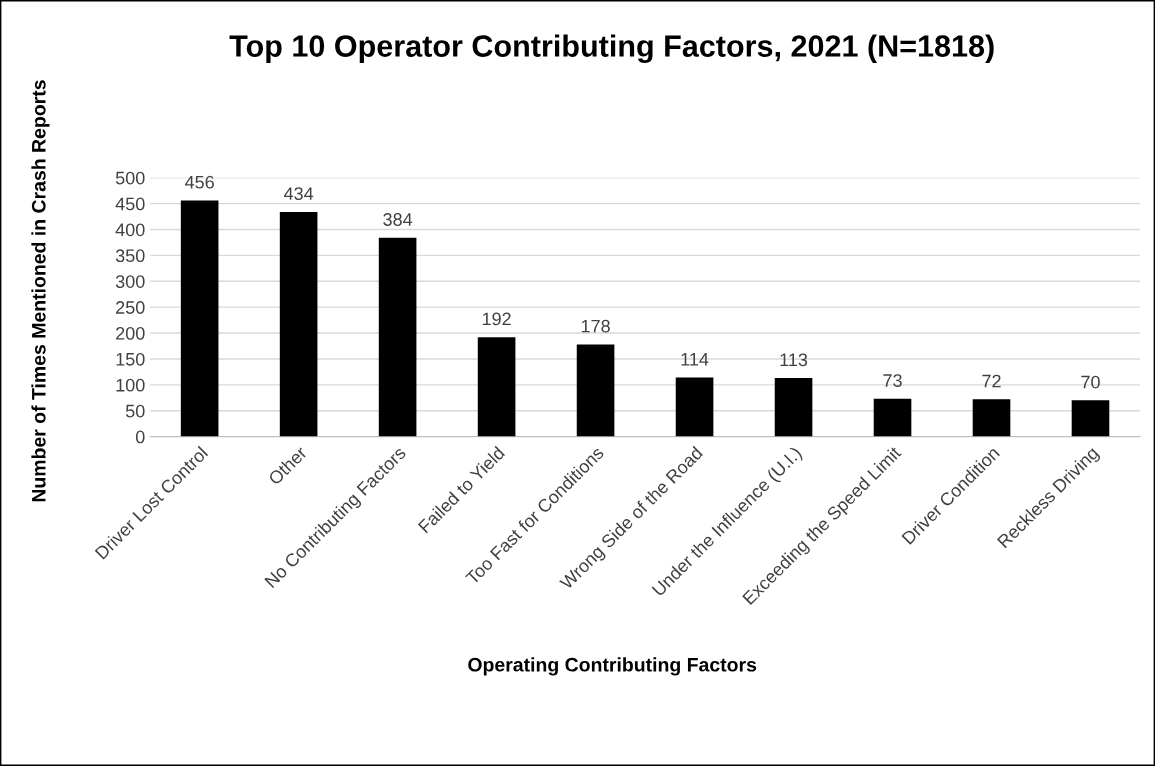 This screenshot has width=1155, height=766. I want to click on y-tick-label: 350, so click(130, 256).